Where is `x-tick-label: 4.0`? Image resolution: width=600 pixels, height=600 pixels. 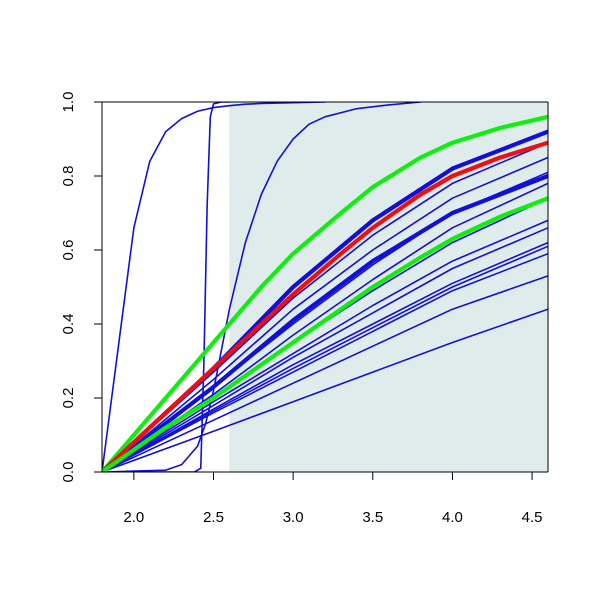 x-tick-label: 4.0 is located at coordinates (452, 517).